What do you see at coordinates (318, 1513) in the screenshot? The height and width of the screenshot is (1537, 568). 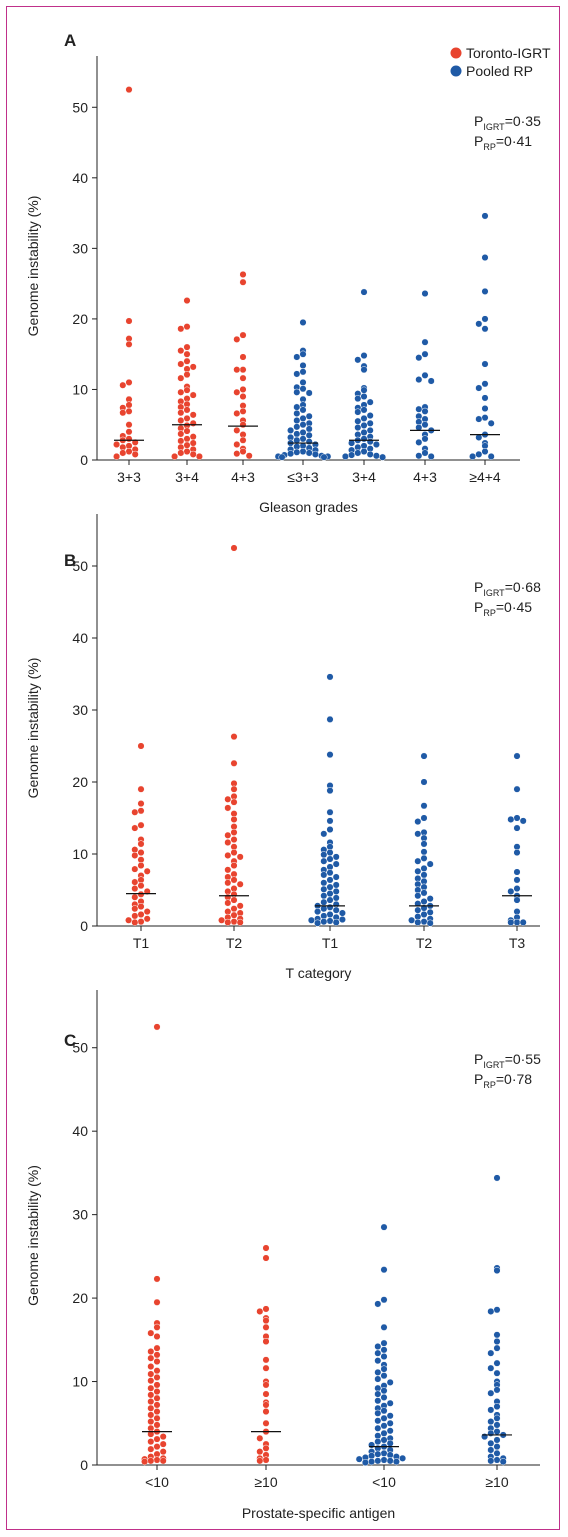 I see `x-axis-label: Prostate-specific antigen` at bounding box center [318, 1513].